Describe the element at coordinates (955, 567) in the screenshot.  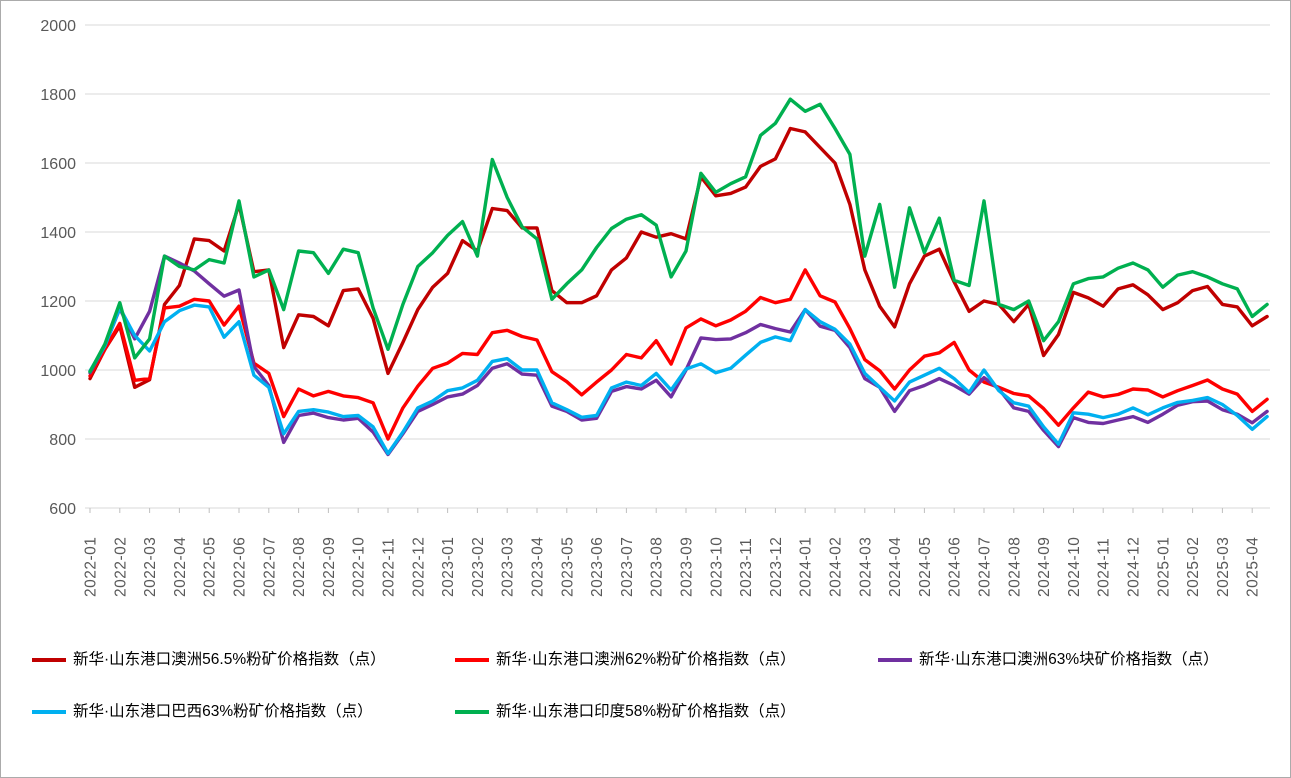
I see `x-axis-label: 2024-06` at that location.